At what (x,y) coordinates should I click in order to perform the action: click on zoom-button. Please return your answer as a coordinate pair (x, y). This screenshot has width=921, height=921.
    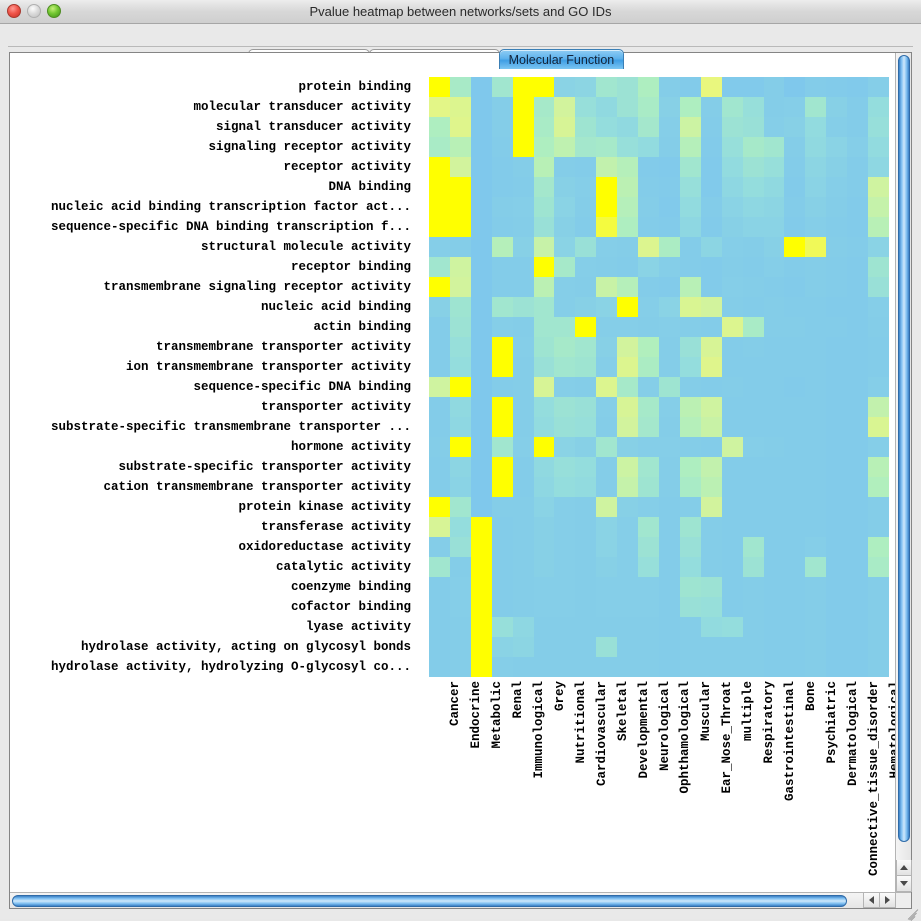
    Looking at the image, I should click on (54, 11).